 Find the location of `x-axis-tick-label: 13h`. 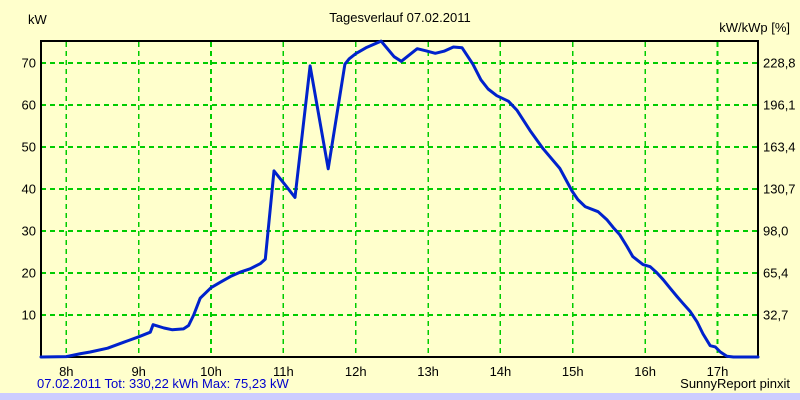

x-axis-tick-label: 13h is located at coordinates (428, 371).